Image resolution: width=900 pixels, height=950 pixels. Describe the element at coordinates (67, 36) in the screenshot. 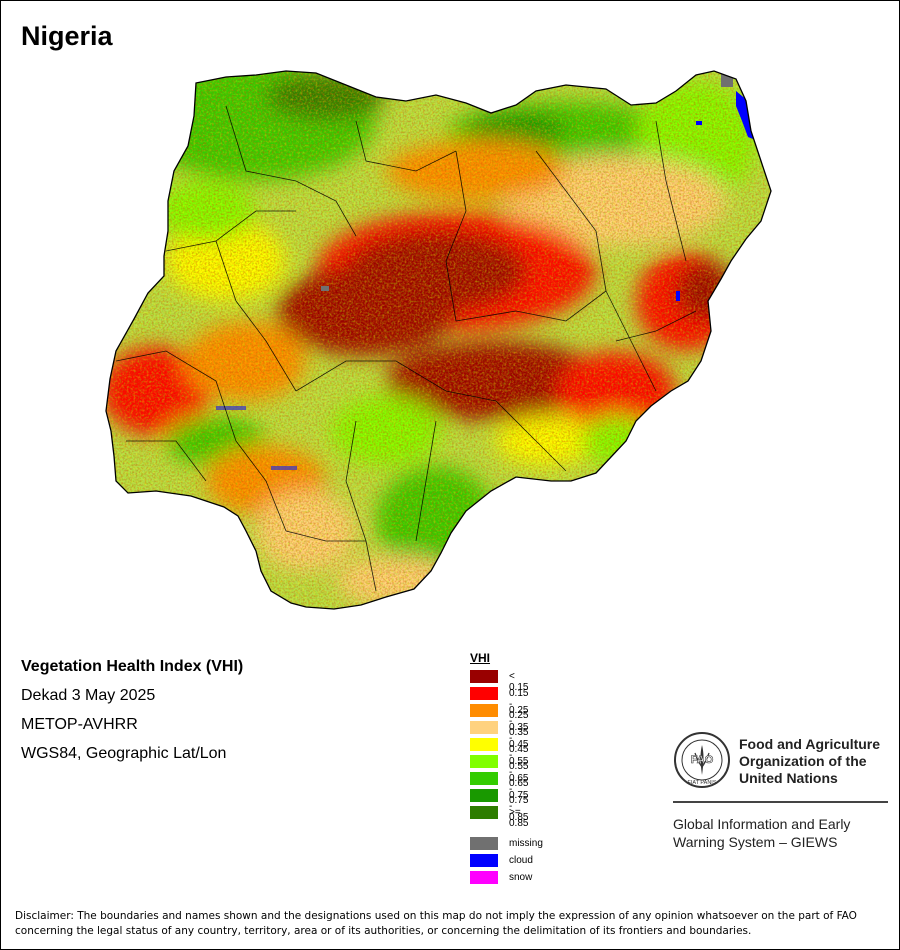

I see `map-title: Nigeria` at that location.